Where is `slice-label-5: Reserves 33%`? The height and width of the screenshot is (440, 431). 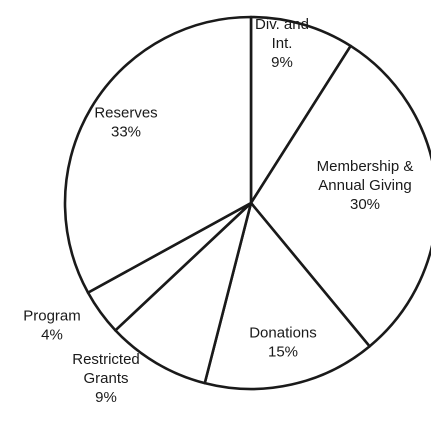
slice-label-5: Reserves 33% is located at coordinates (125, 123).